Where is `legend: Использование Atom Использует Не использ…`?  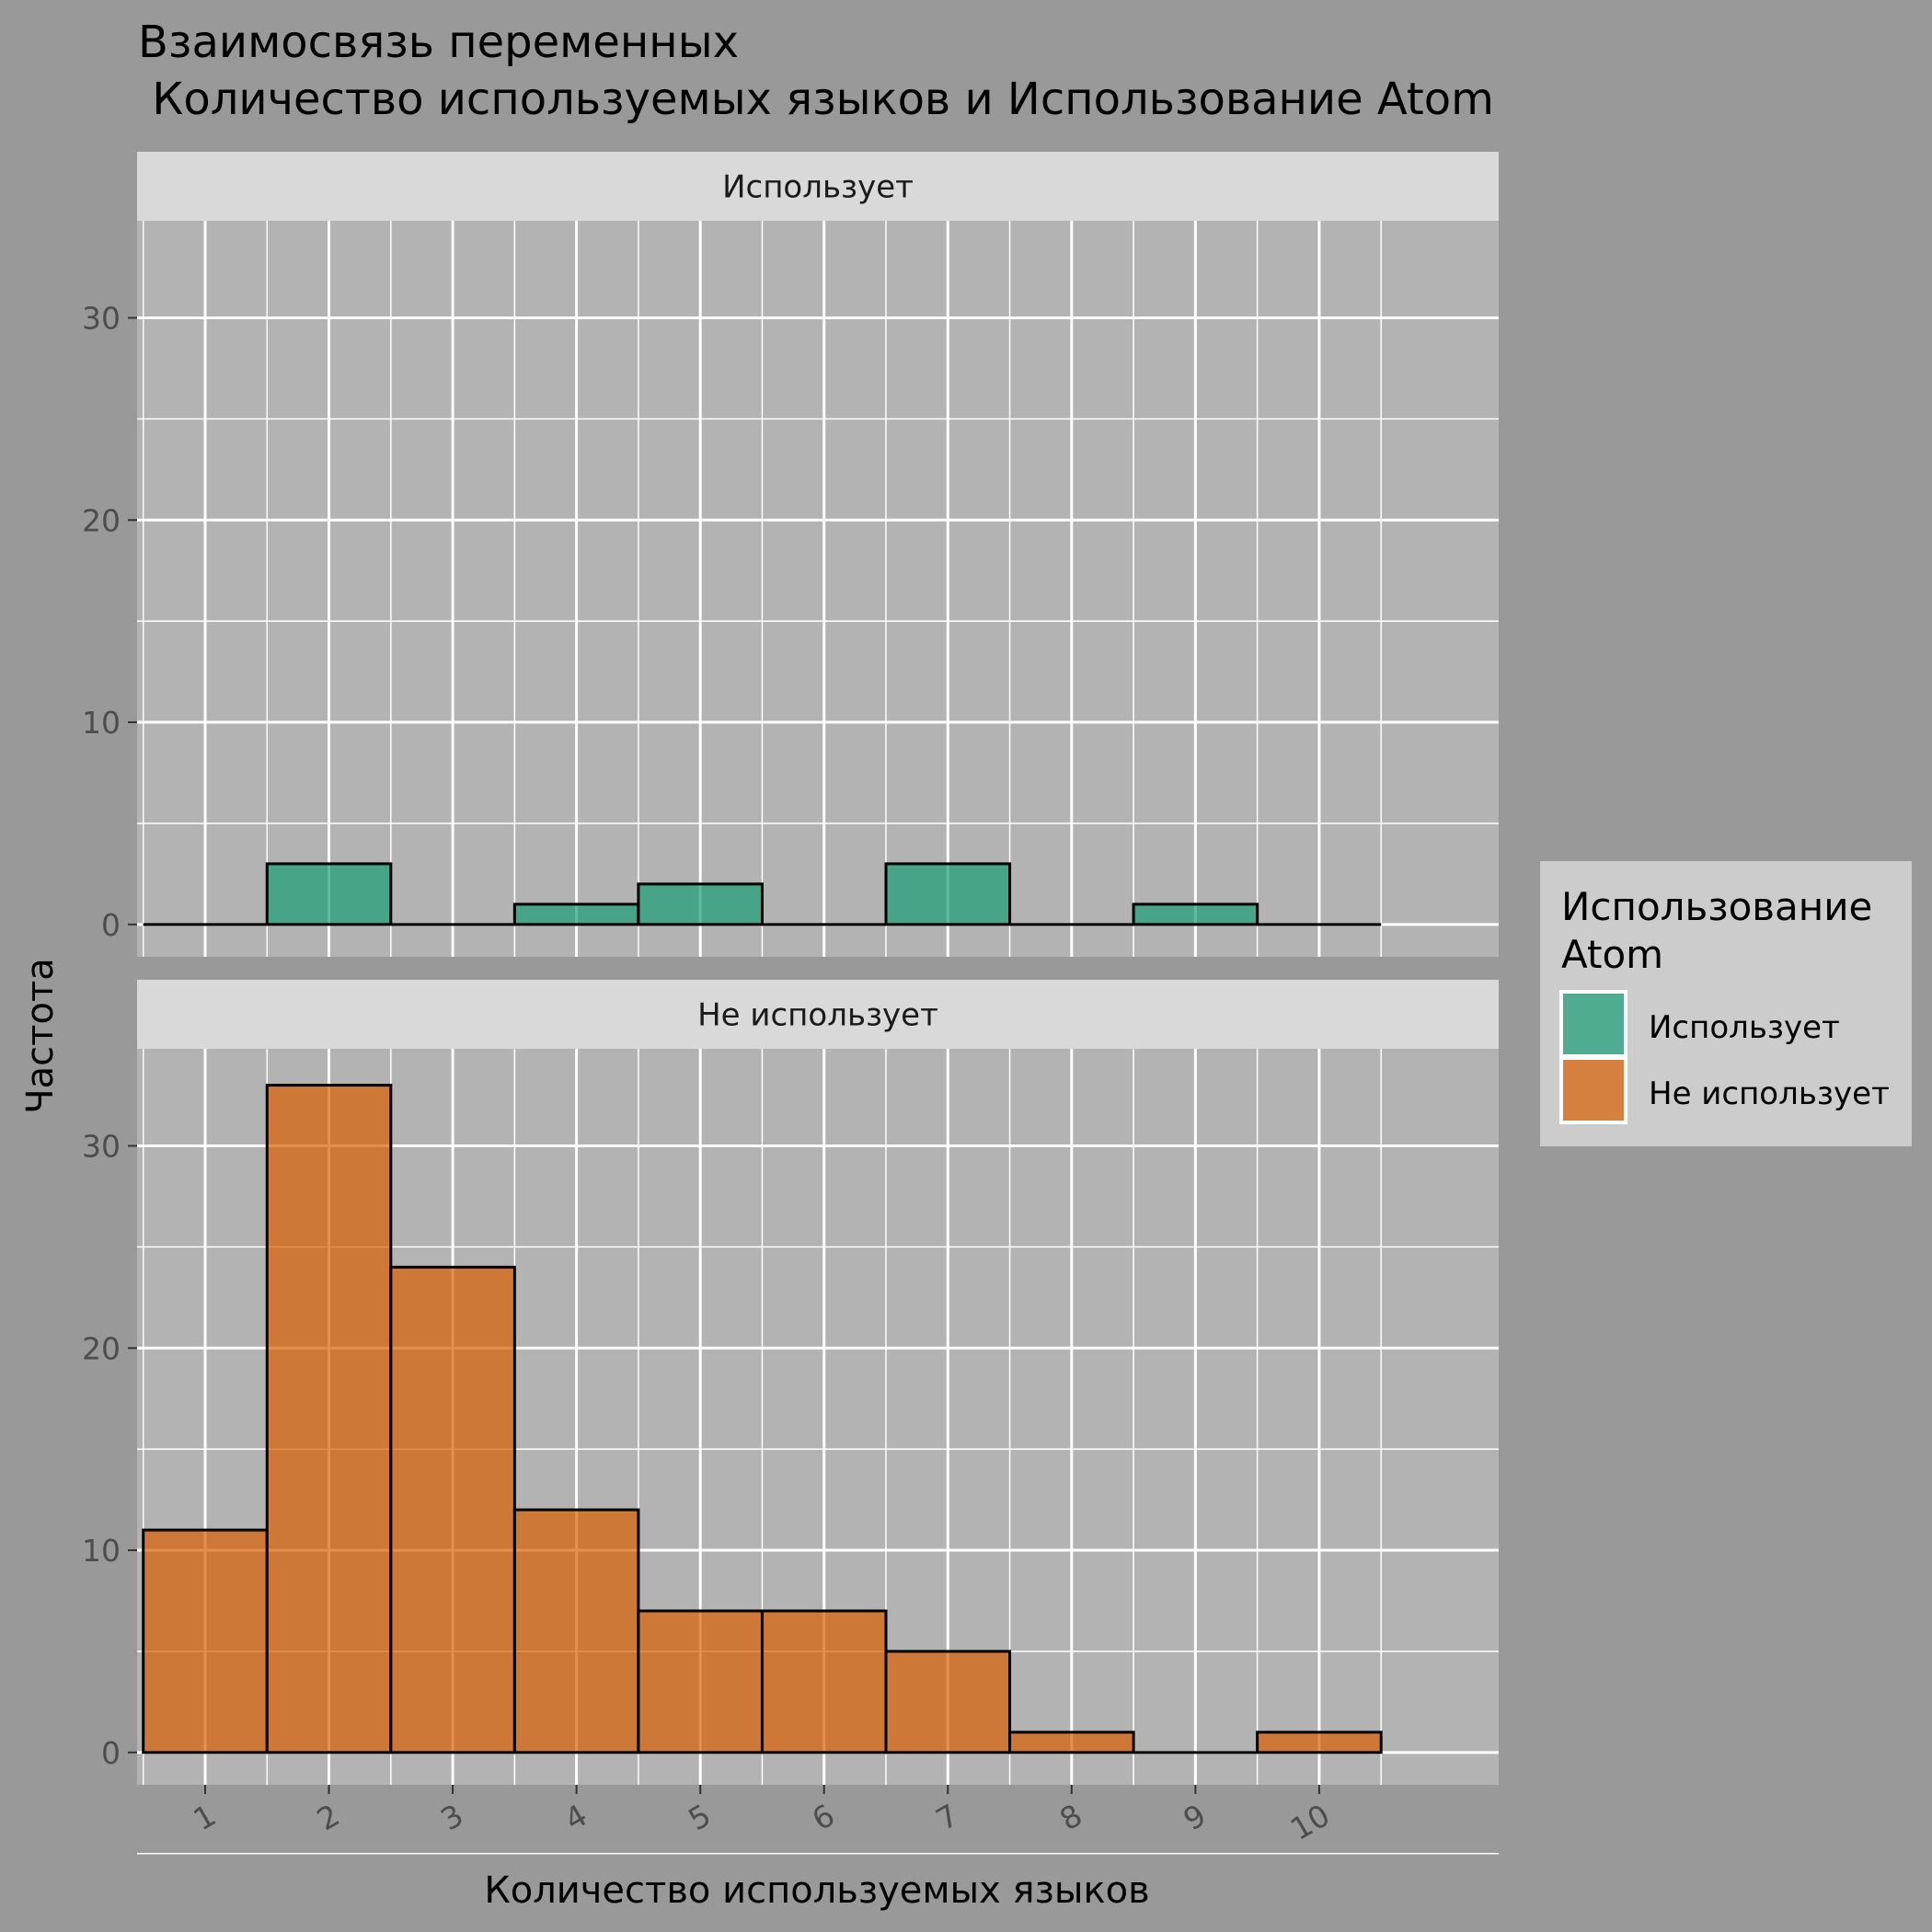
legend: Использование Atom Использует Не использ… is located at coordinates (1726, 1003).